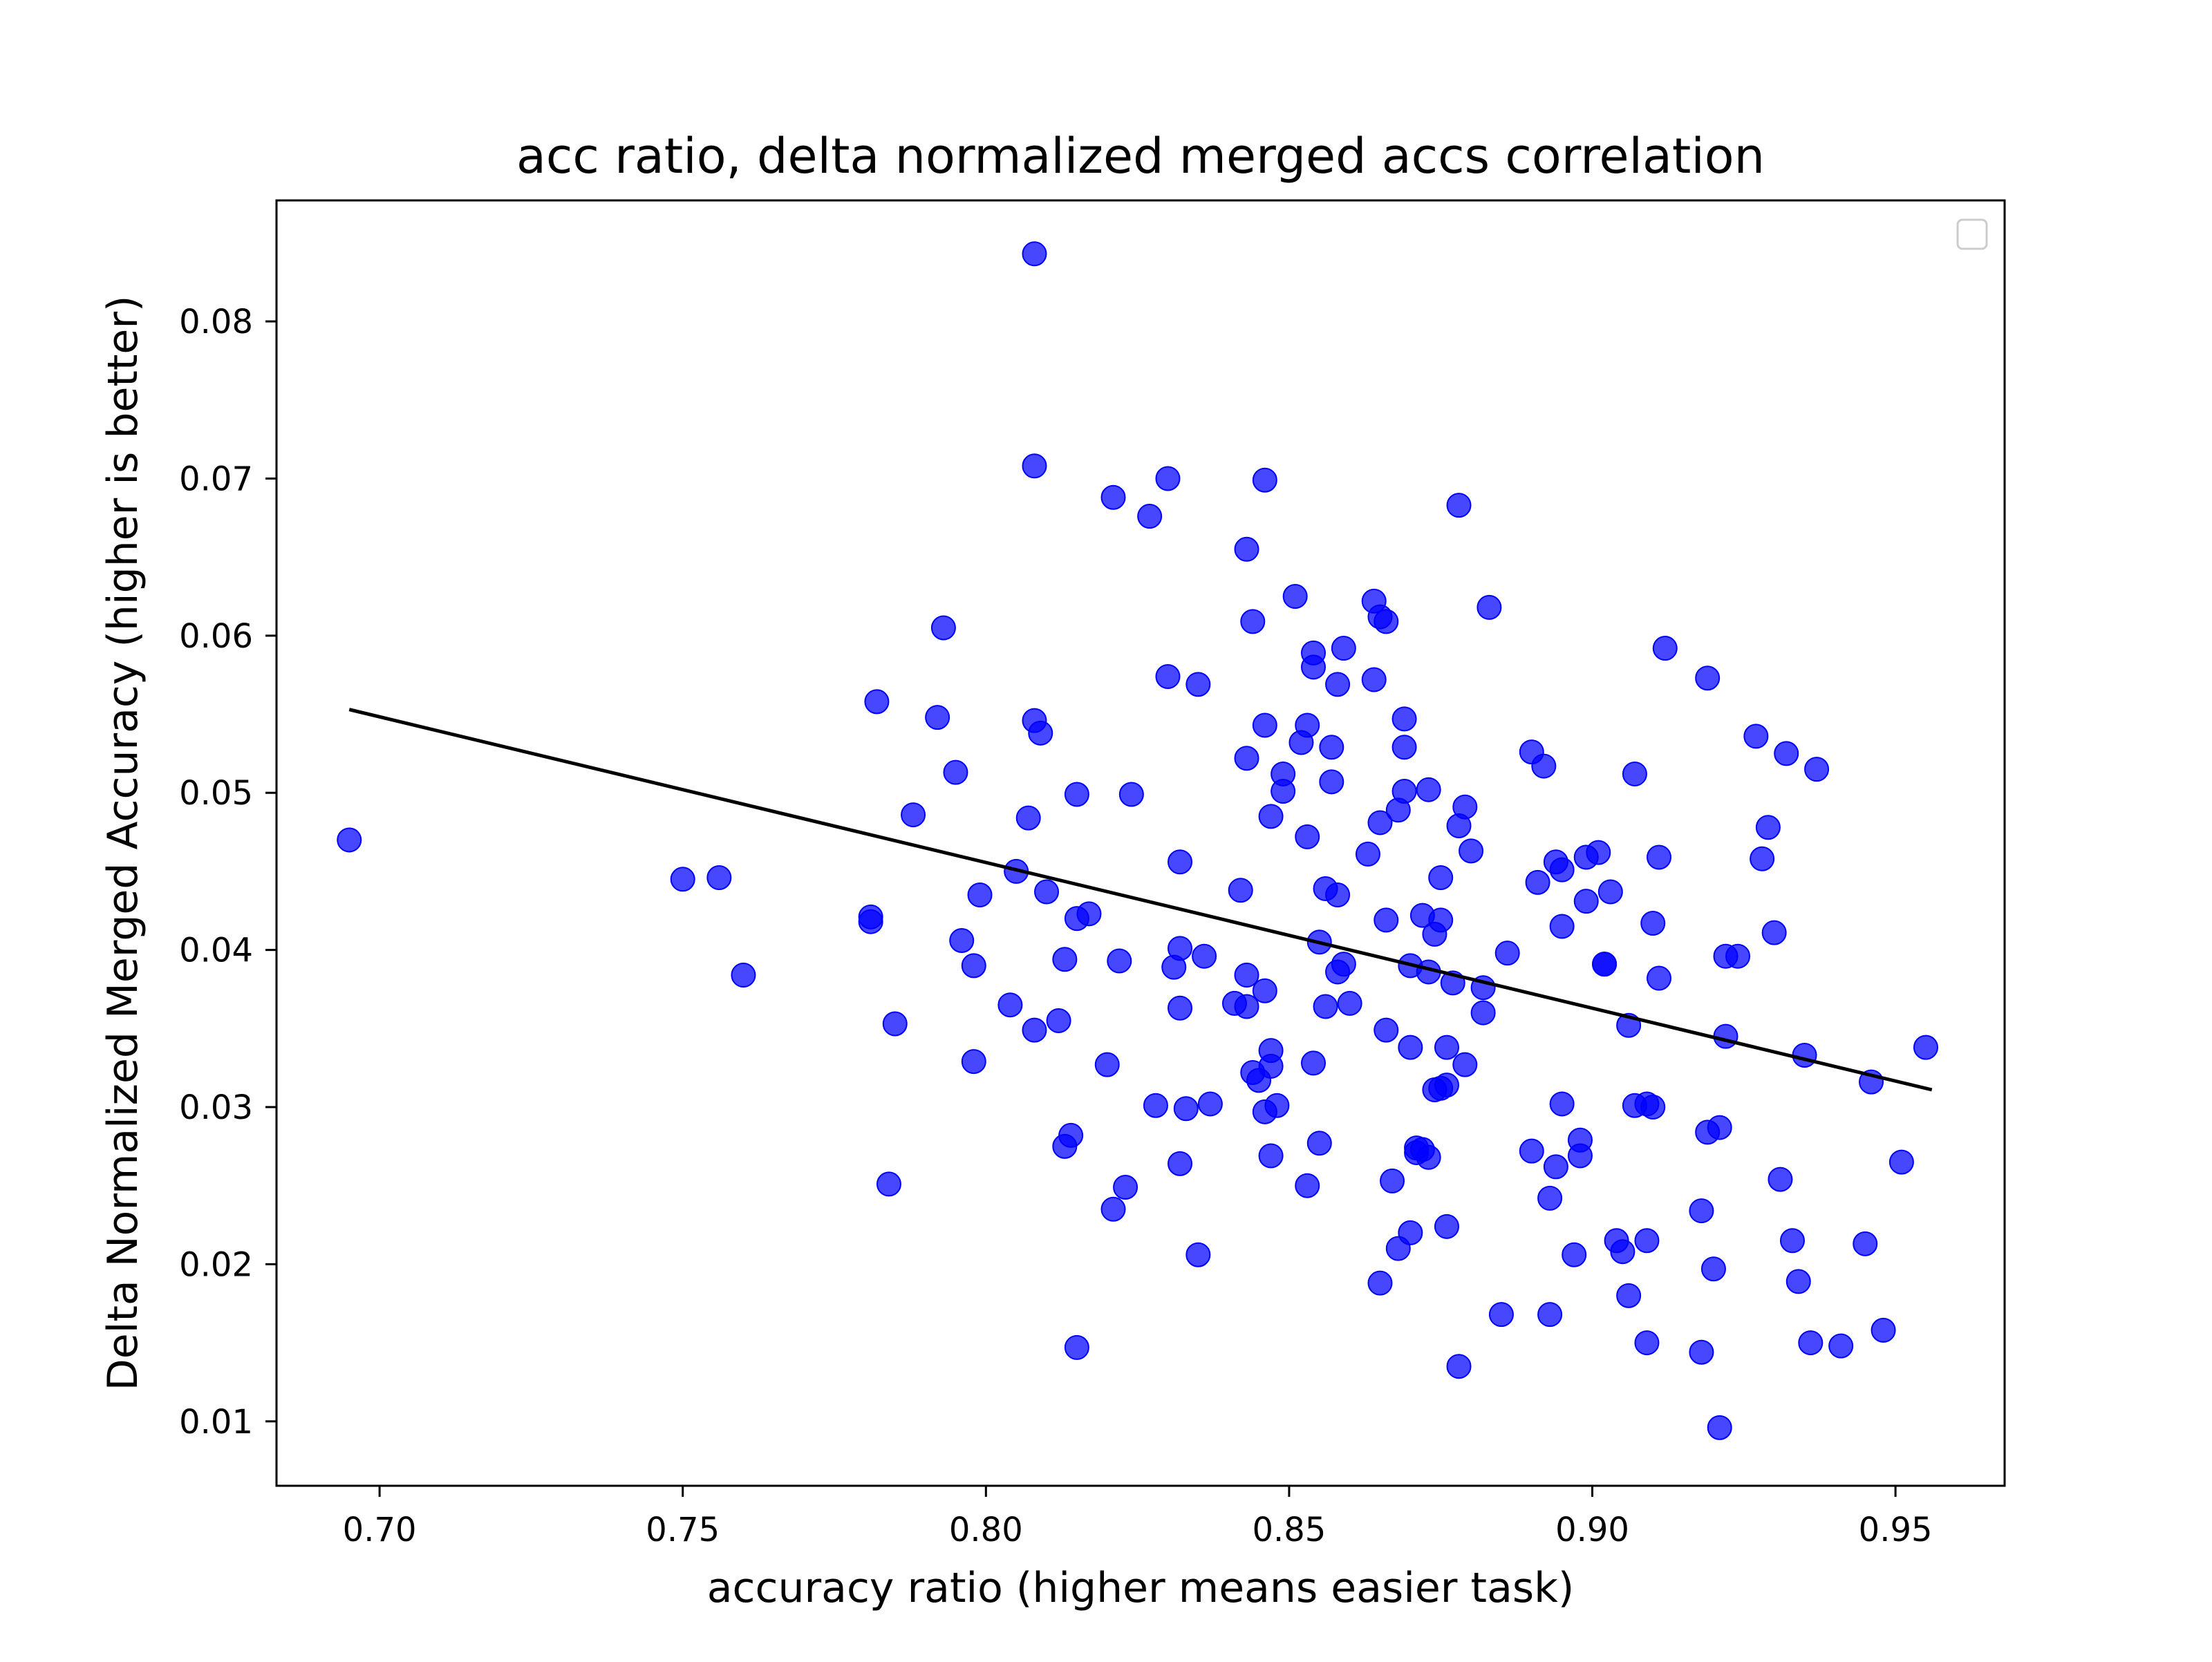  Describe the element at coordinates (216, 479) in the screenshot. I see `y-tick-label: 0.07` at that location.